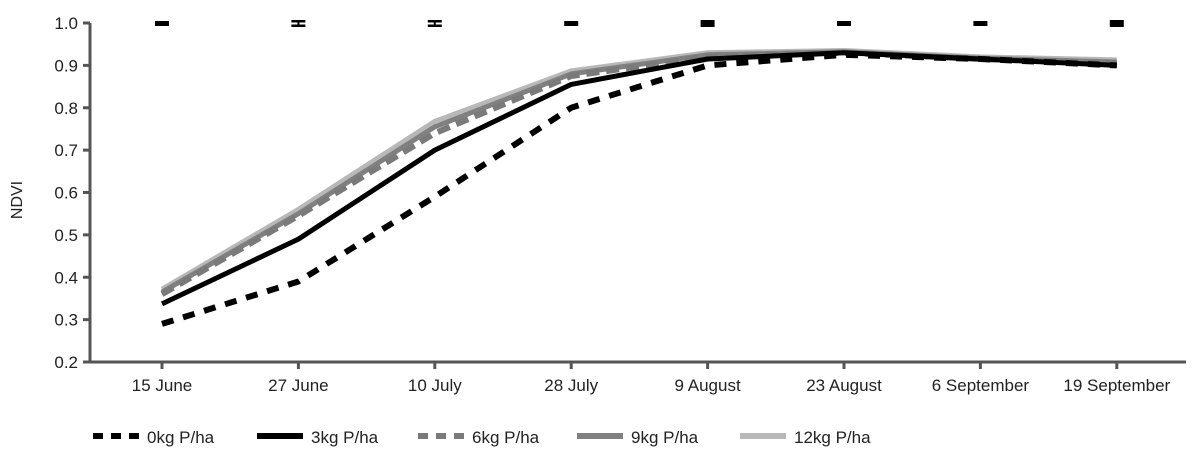 The image size is (1200, 460). I want to click on x-tick-label: 23 August, so click(844, 385).